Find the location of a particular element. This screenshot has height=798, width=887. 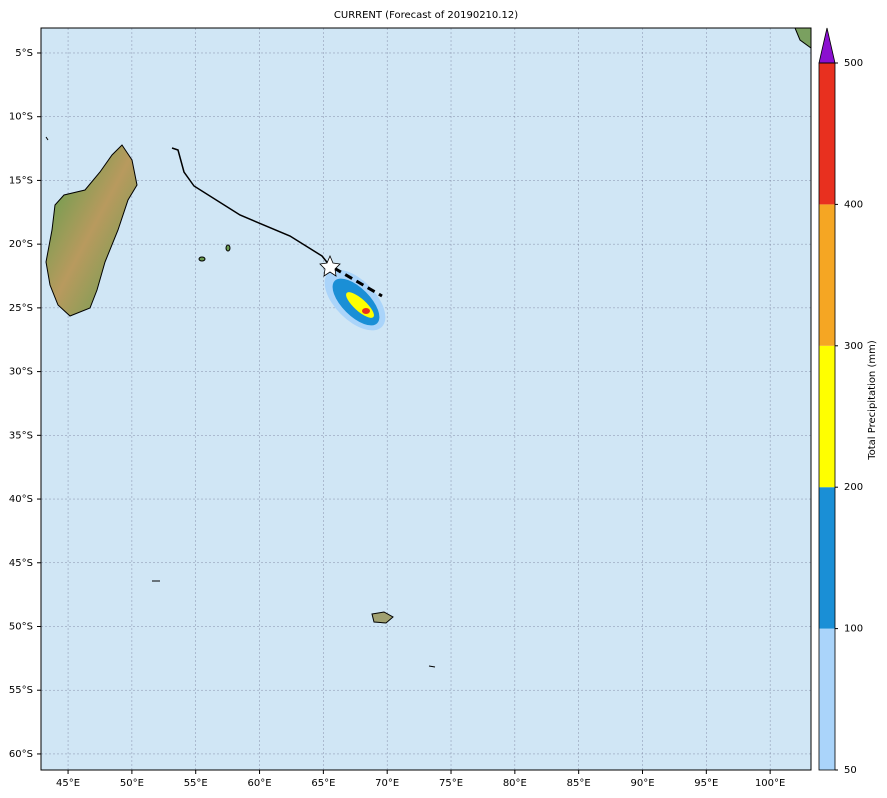

madagascar is located at coordinates (91, 230).